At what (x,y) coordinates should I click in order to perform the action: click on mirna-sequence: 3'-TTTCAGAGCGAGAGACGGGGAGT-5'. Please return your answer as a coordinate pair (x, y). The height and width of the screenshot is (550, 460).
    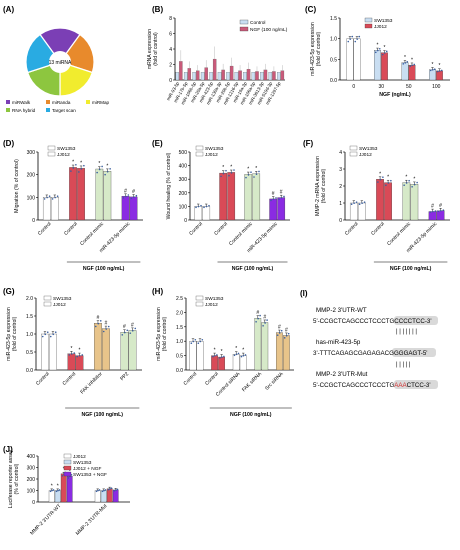
    Looking at the image, I should click on (370, 353).